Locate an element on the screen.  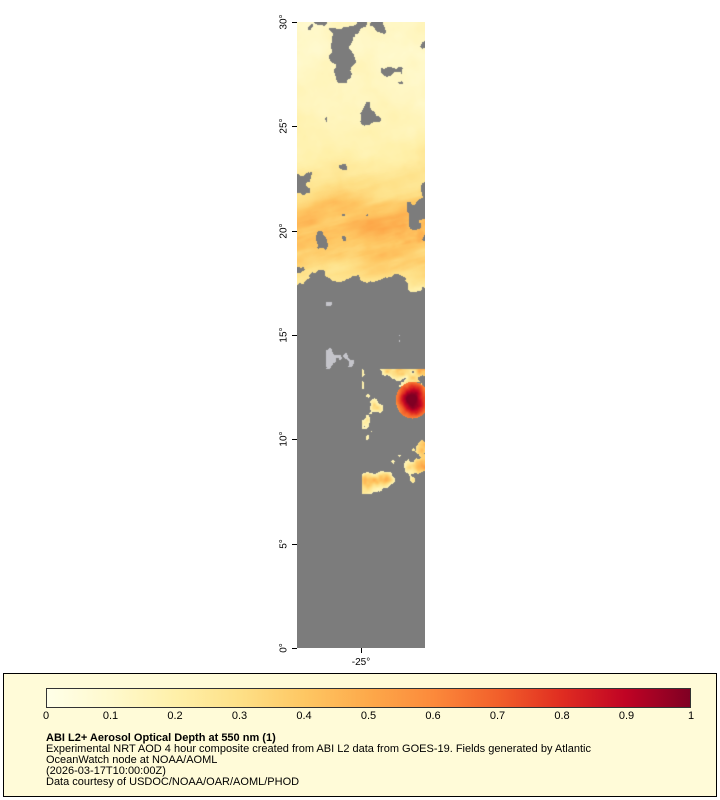
lat-tick-label: 30° is located at coordinates (284, 22).